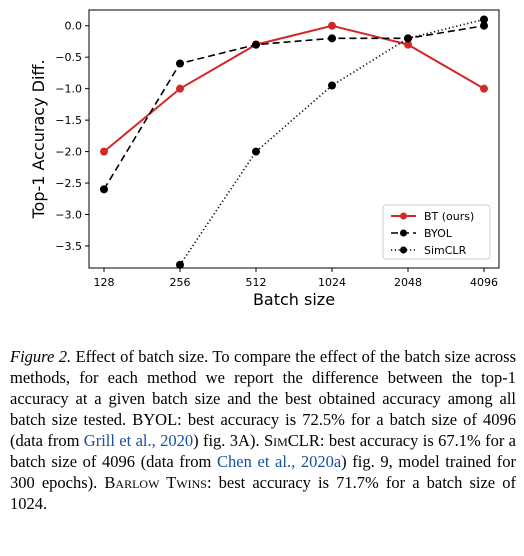 The width and height of the screenshot is (524, 556). What do you see at coordinates (408, 282) in the screenshot?
I see `x-tick-label: 2048` at bounding box center [408, 282].